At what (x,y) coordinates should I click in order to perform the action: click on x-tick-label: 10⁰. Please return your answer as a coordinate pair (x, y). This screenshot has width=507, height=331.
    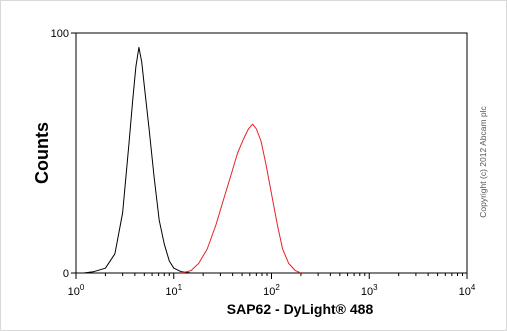
    Looking at the image, I should click on (76, 290).